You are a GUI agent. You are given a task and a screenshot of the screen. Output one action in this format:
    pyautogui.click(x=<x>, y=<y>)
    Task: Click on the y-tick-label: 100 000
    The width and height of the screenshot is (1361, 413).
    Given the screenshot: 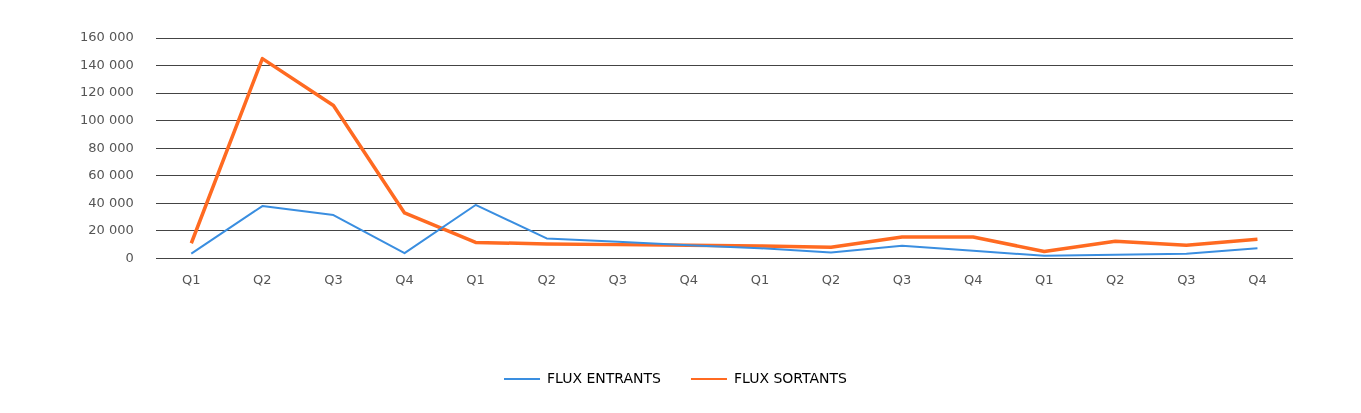 What is the action you would take?
    pyautogui.click(x=106, y=120)
    